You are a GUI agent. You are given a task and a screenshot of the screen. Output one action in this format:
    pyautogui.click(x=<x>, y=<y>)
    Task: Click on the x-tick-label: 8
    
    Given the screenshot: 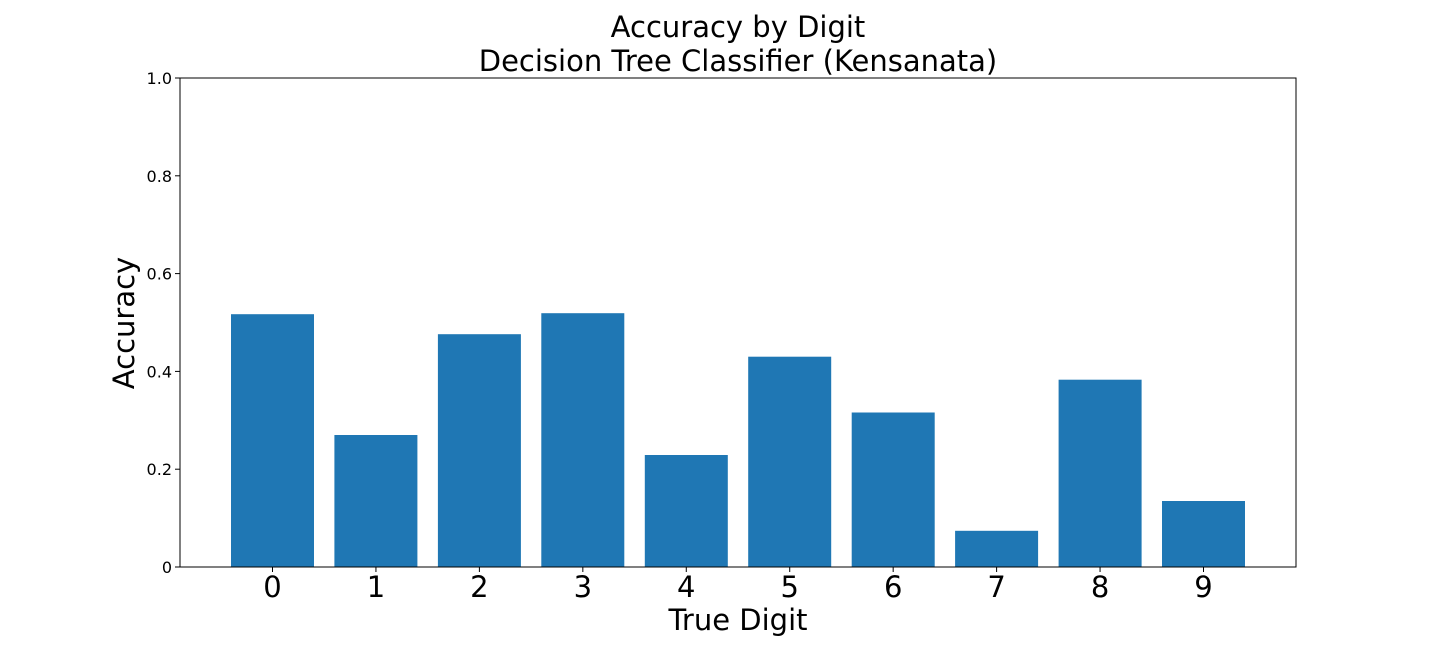 What is the action you would take?
    pyautogui.click(x=1100, y=587)
    